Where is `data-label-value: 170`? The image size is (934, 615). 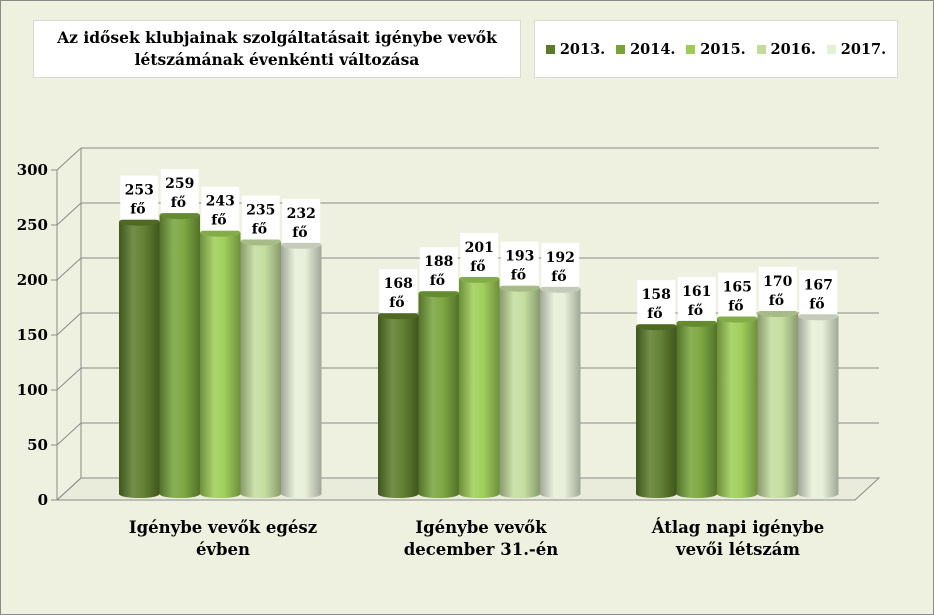 data-label-value: 170 is located at coordinates (777, 282).